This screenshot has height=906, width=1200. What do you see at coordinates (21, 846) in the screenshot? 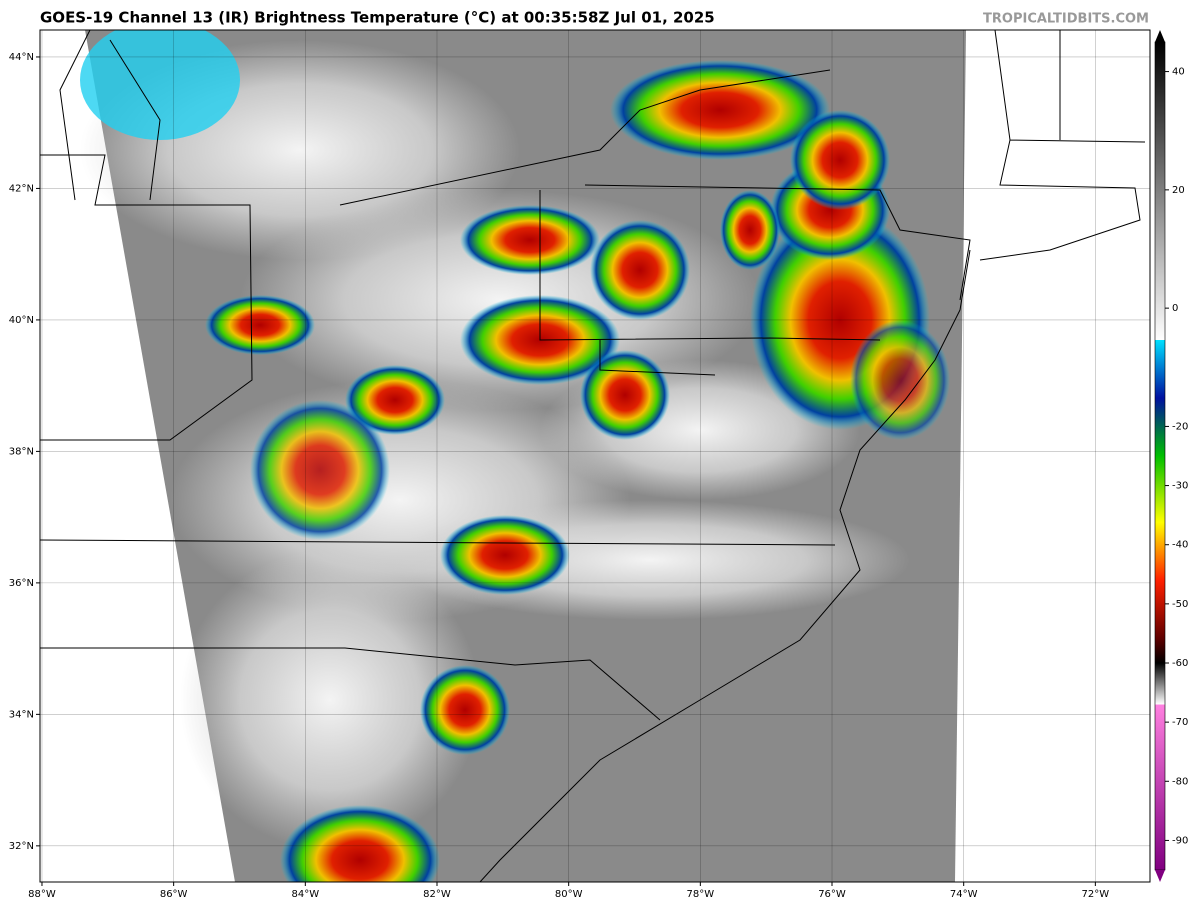
I see `y-tick-label: 32°N` at bounding box center [21, 846].